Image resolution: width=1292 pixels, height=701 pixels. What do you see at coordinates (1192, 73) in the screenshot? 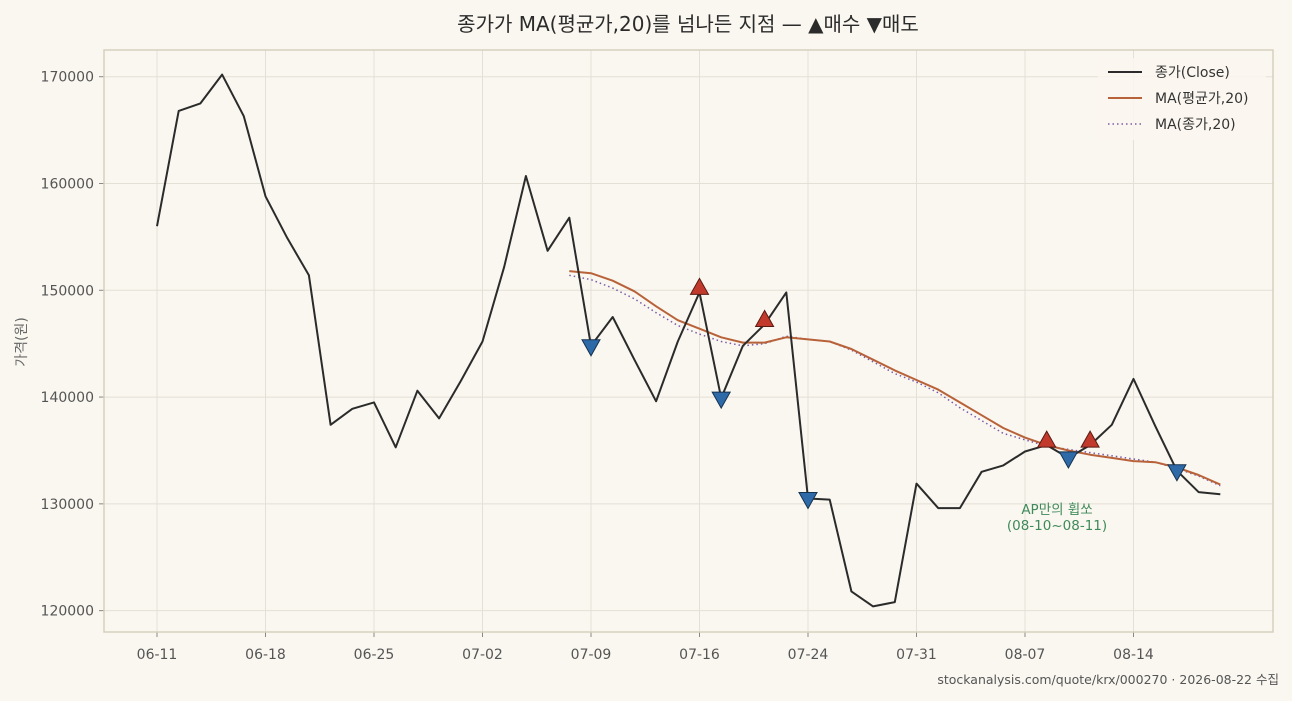
I see `legend-label-close: 종가(Close)` at bounding box center [1192, 73].